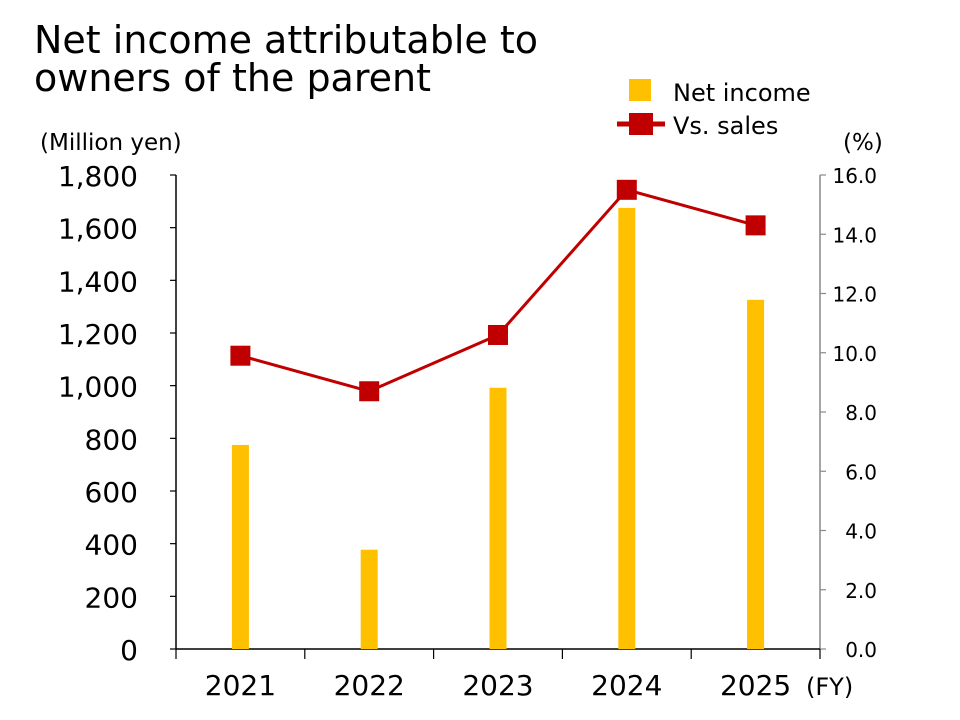 This screenshot has height=720, width=960. I want to click on right-tick-label: 2.0, so click(861, 591).